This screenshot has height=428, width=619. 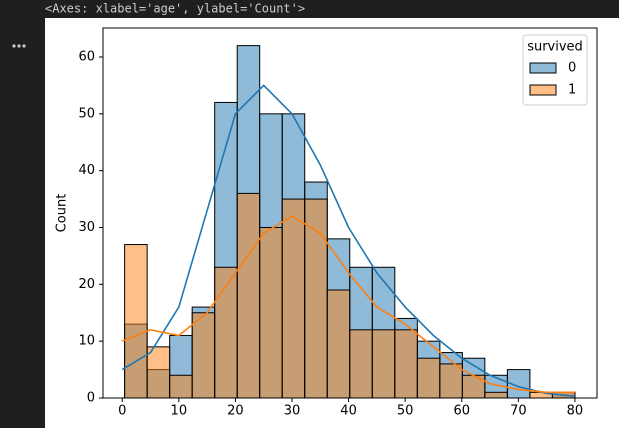 What do you see at coordinates (86, 227) in the screenshot?
I see `y-tick-label: 30` at bounding box center [86, 227].